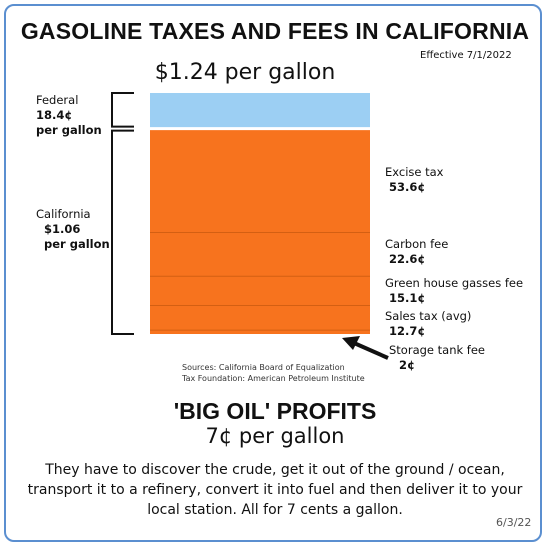  Describe the element at coordinates (437, 358) in the screenshot. I see `seg-label-storage: Storage tank fee 2¢` at that location.